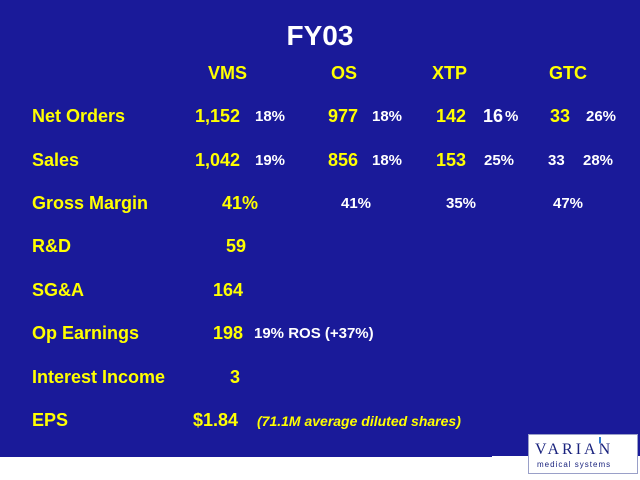 Image resolution: width=640 pixels, height=480 pixels. I want to click on row-label-op-earnings: Op Earnings, so click(86, 333).